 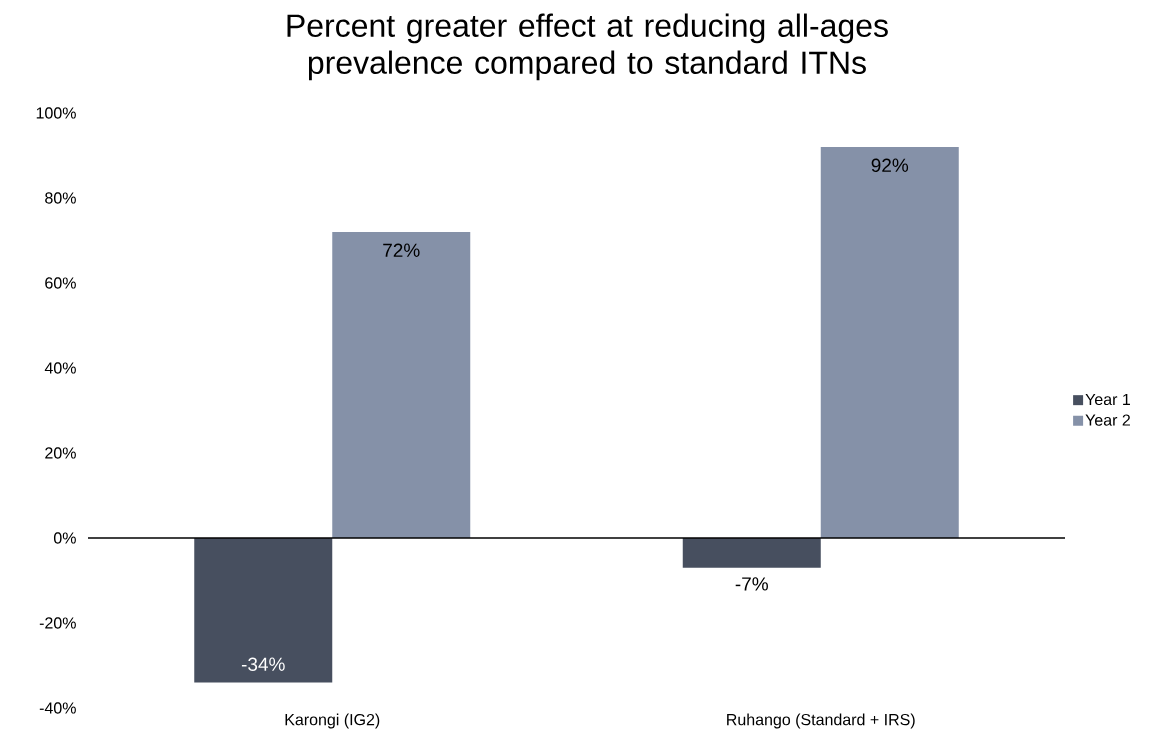 I want to click on x-tick-label: Ruhango (Standard + IRS), so click(x=821, y=721).